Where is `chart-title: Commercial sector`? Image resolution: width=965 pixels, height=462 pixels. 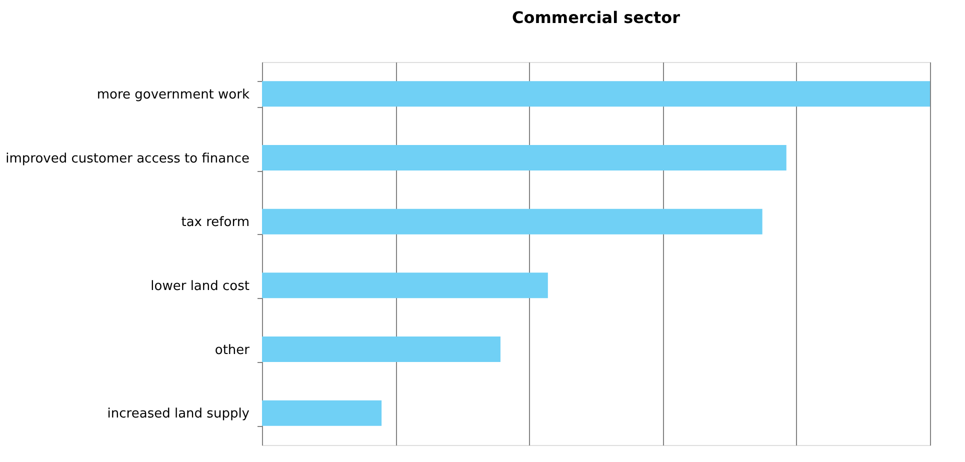
chart-title: Commercial sector is located at coordinates (596, 17).